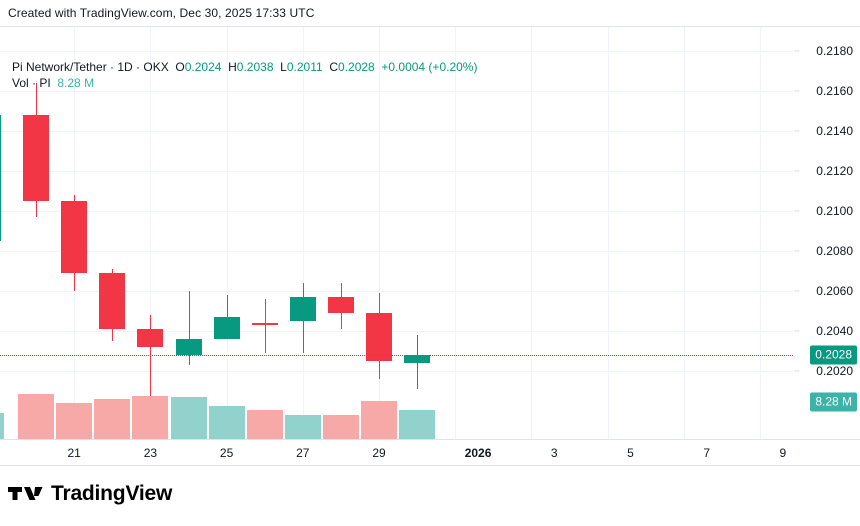 Image resolution: width=860 pixels, height=526 pixels. I want to click on price-tick-label: 0.2160, so click(834, 91).